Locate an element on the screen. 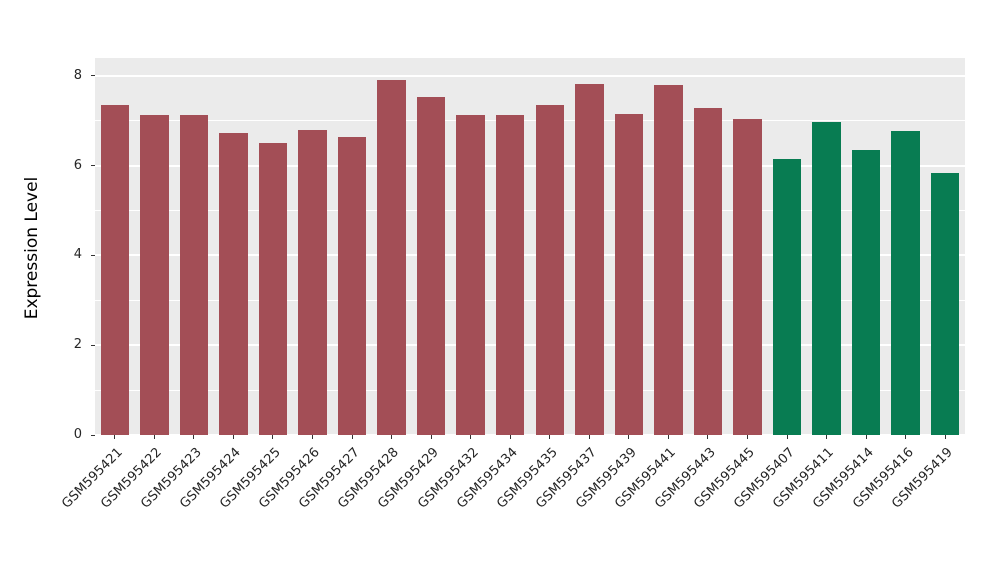 The image size is (1000, 580). bar-GSM595445 is located at coordinates (747, 276).